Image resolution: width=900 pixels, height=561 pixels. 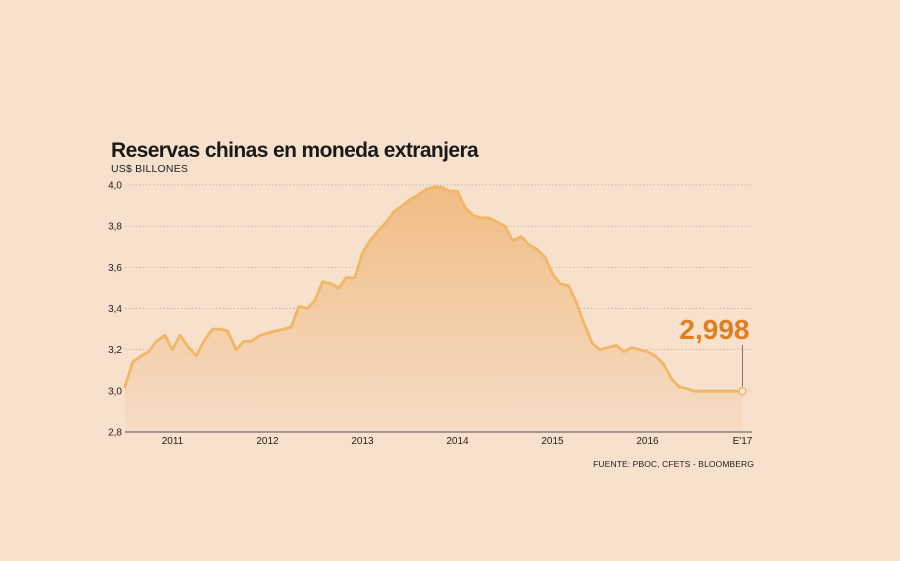 What do you see at coordinates (115, 186) in the screenshot?
I see `y-tick-label: 4,0` at bounding box center [115, 186].